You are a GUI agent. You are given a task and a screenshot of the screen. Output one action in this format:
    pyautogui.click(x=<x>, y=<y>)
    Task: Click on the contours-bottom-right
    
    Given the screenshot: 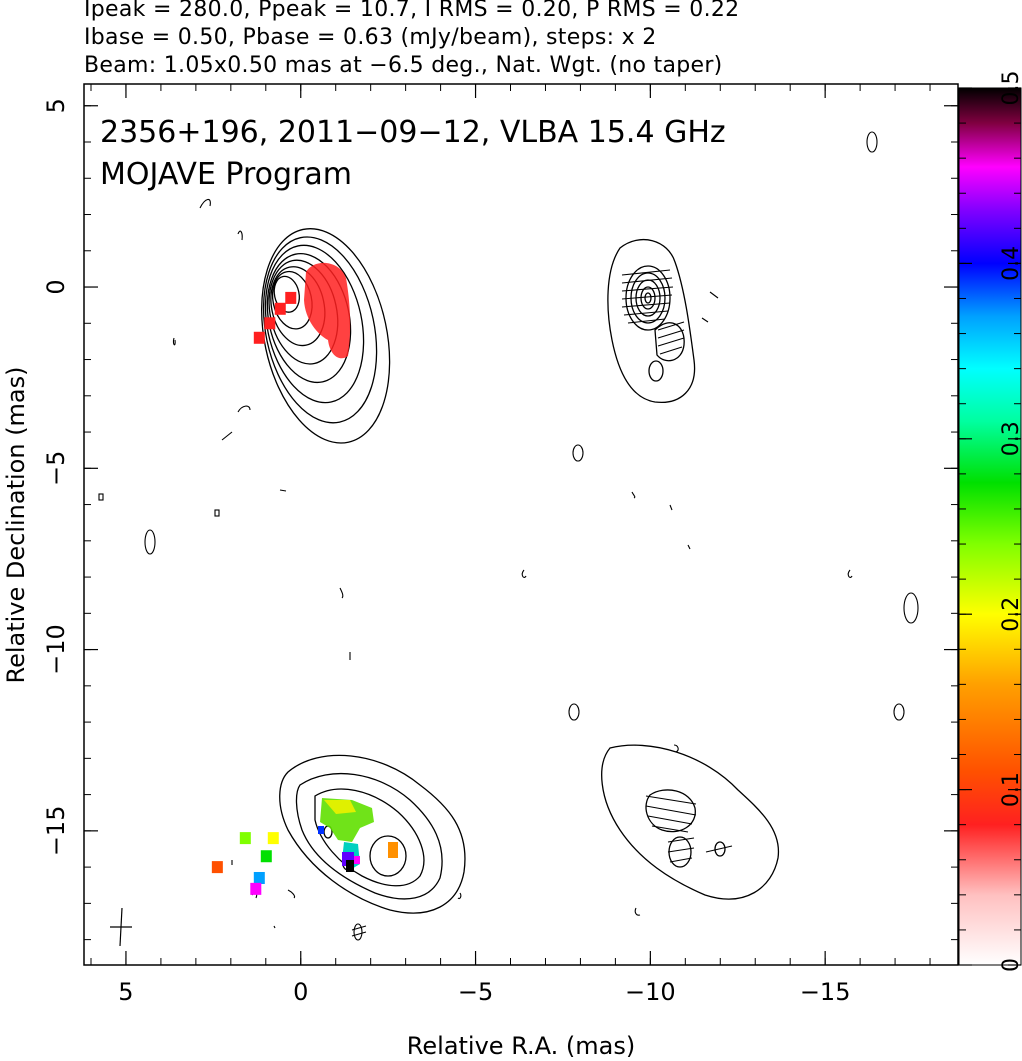 What is the action you would take?
    pyautogui.click(x=690, y=822)
    